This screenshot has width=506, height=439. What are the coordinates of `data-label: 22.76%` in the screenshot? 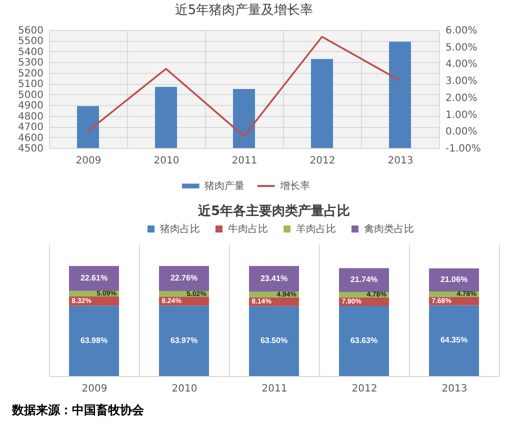 It's located at (184, 278).